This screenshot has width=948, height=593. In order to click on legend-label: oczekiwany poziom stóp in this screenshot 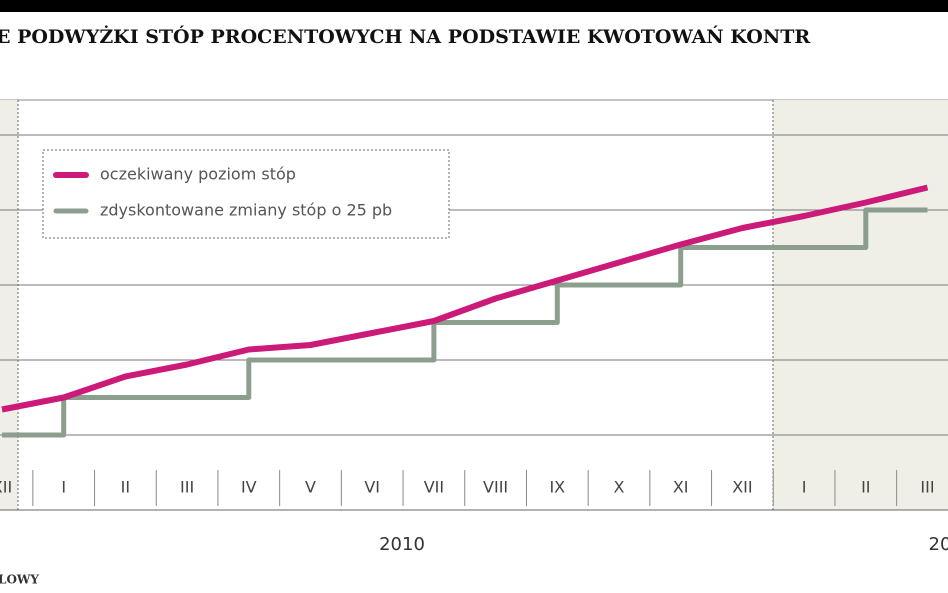, I will do `click(198, 174)`.